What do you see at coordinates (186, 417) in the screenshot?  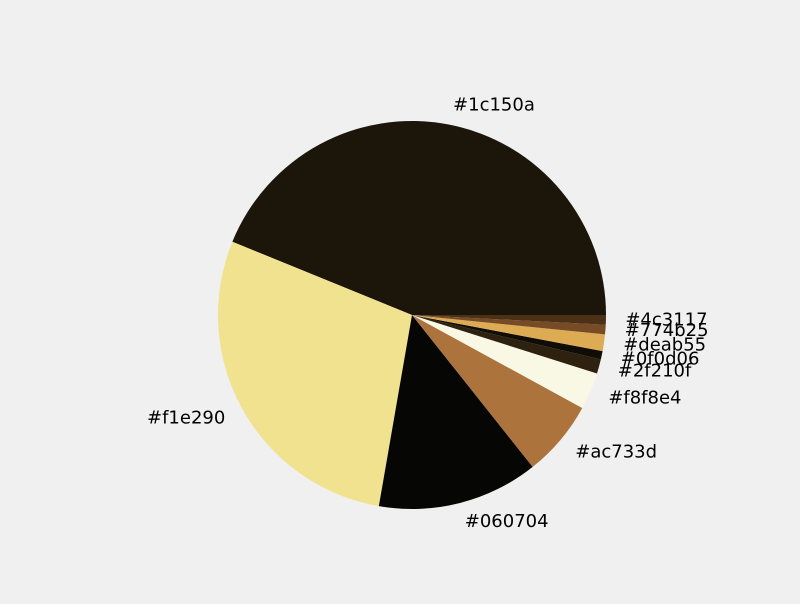 I see `pie-slice-label-1: #f1e290` at bounding box center [186, 417].